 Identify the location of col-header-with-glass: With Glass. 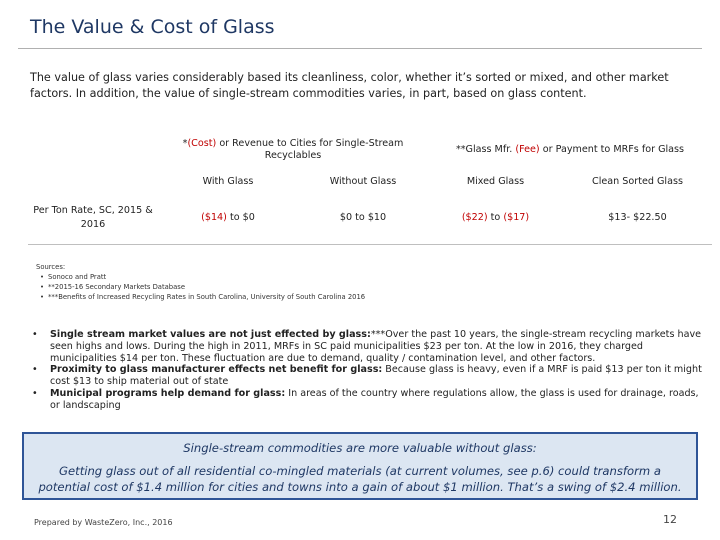
(228, 181).